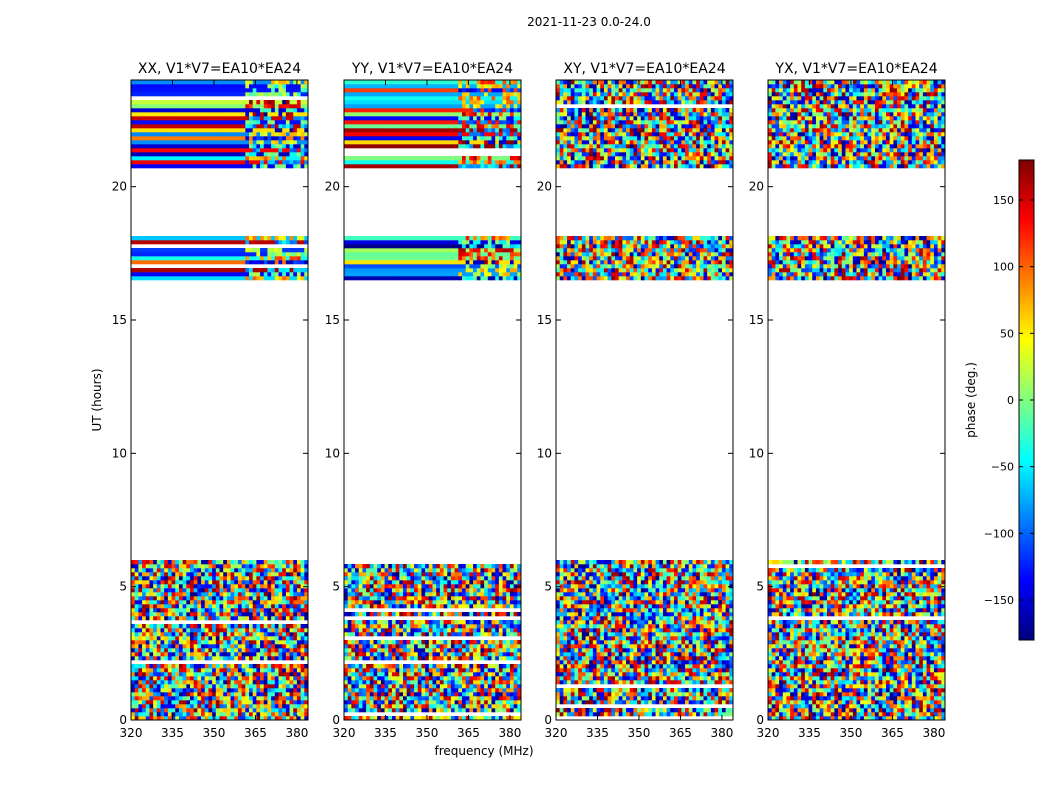 The image size is (1050, 800). What do you see at coordinates (999, 600) in the screenshot?
I see `colorbar-tick-label-0: −150` at bounding box center [999, 600].